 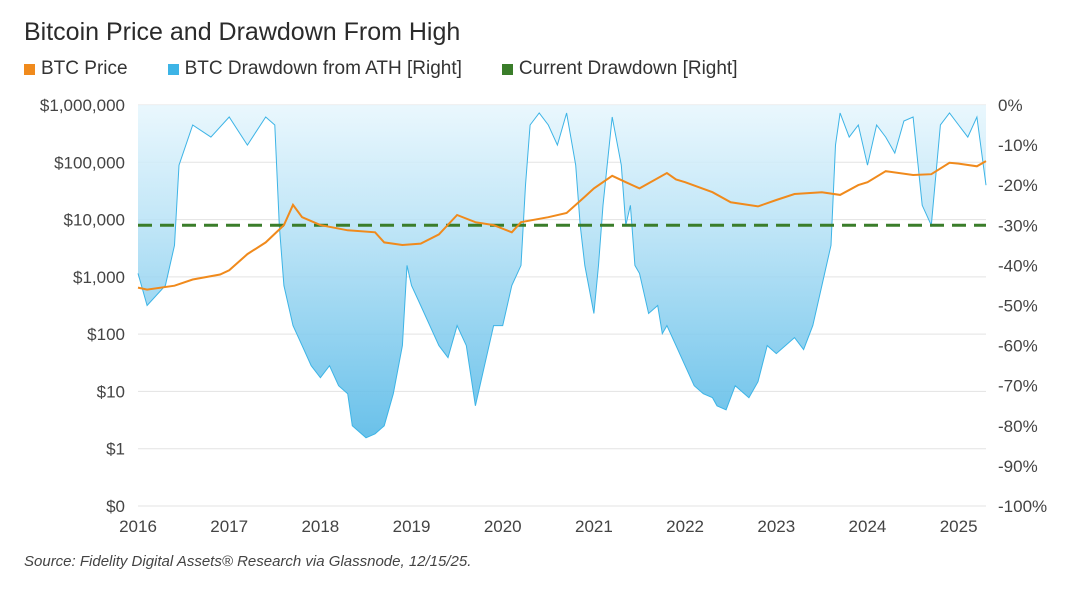 What do you see at coordinates (685, 526) in the screenshot?
I see `x-tick-label: 2022` at bounding box center [685, 526].